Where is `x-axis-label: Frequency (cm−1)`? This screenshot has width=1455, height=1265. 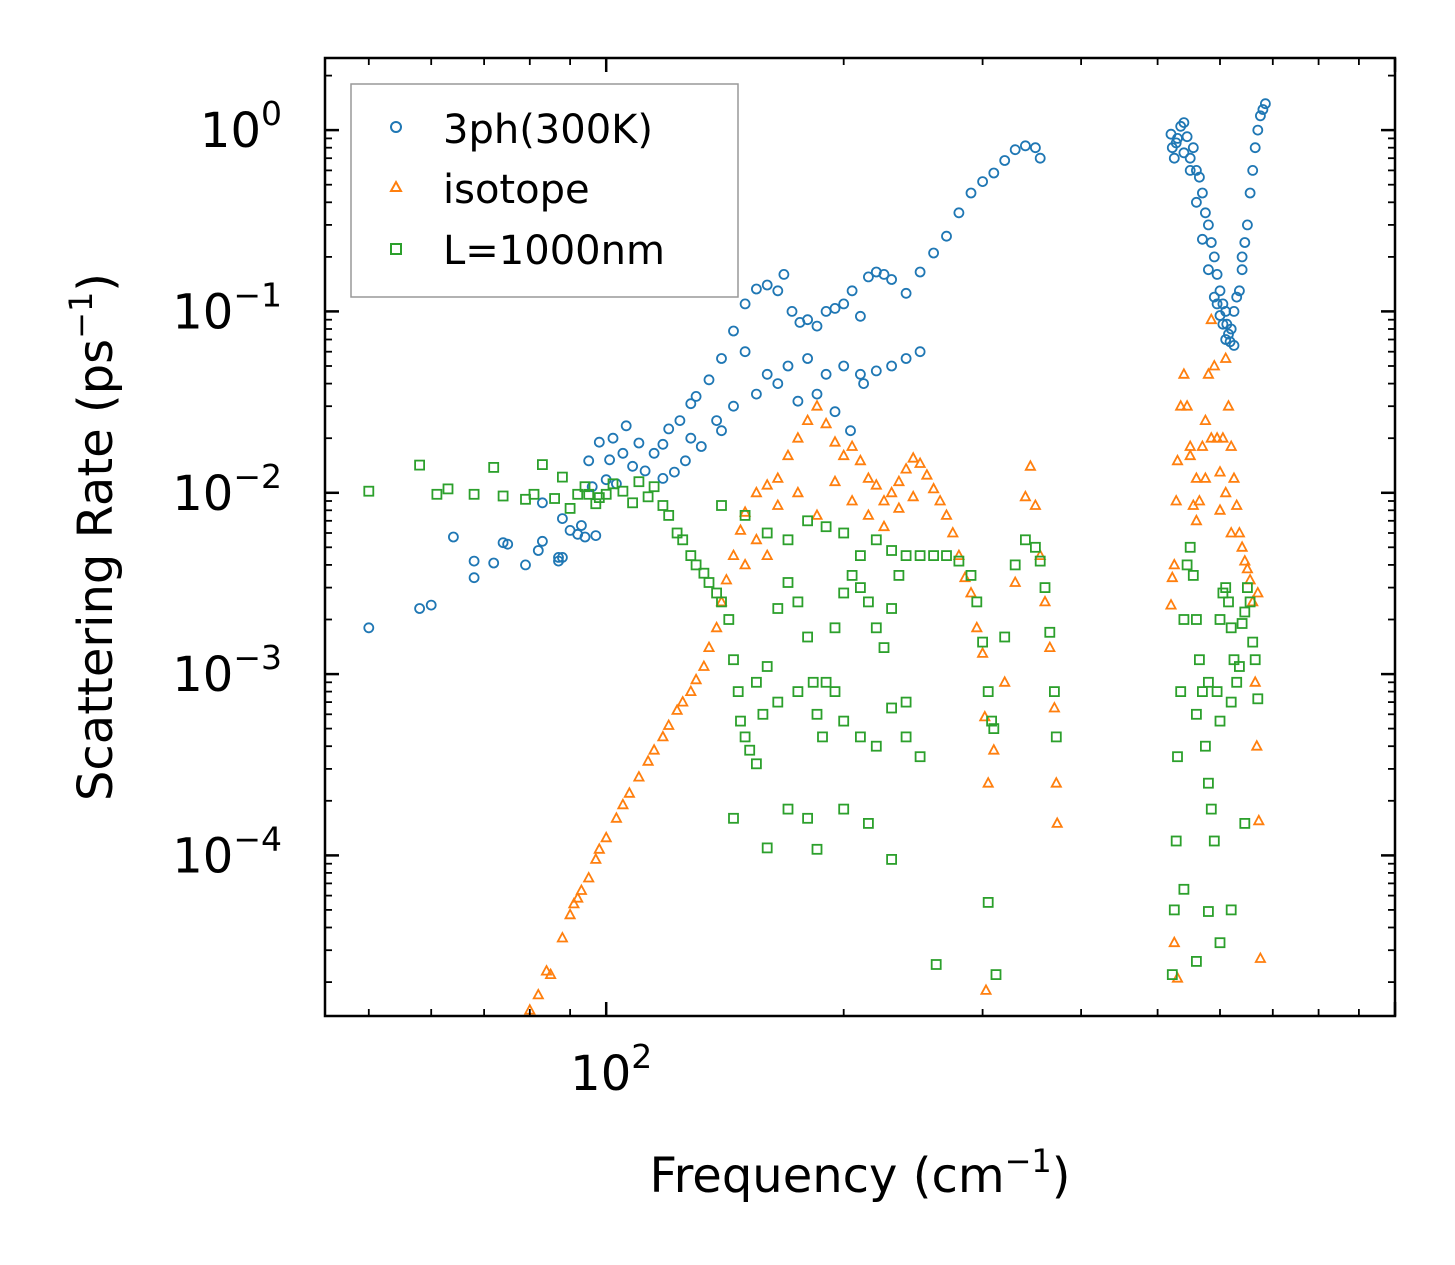 x-axis-label: Frequency (cm−1) is located at coordinates (859, 1173).